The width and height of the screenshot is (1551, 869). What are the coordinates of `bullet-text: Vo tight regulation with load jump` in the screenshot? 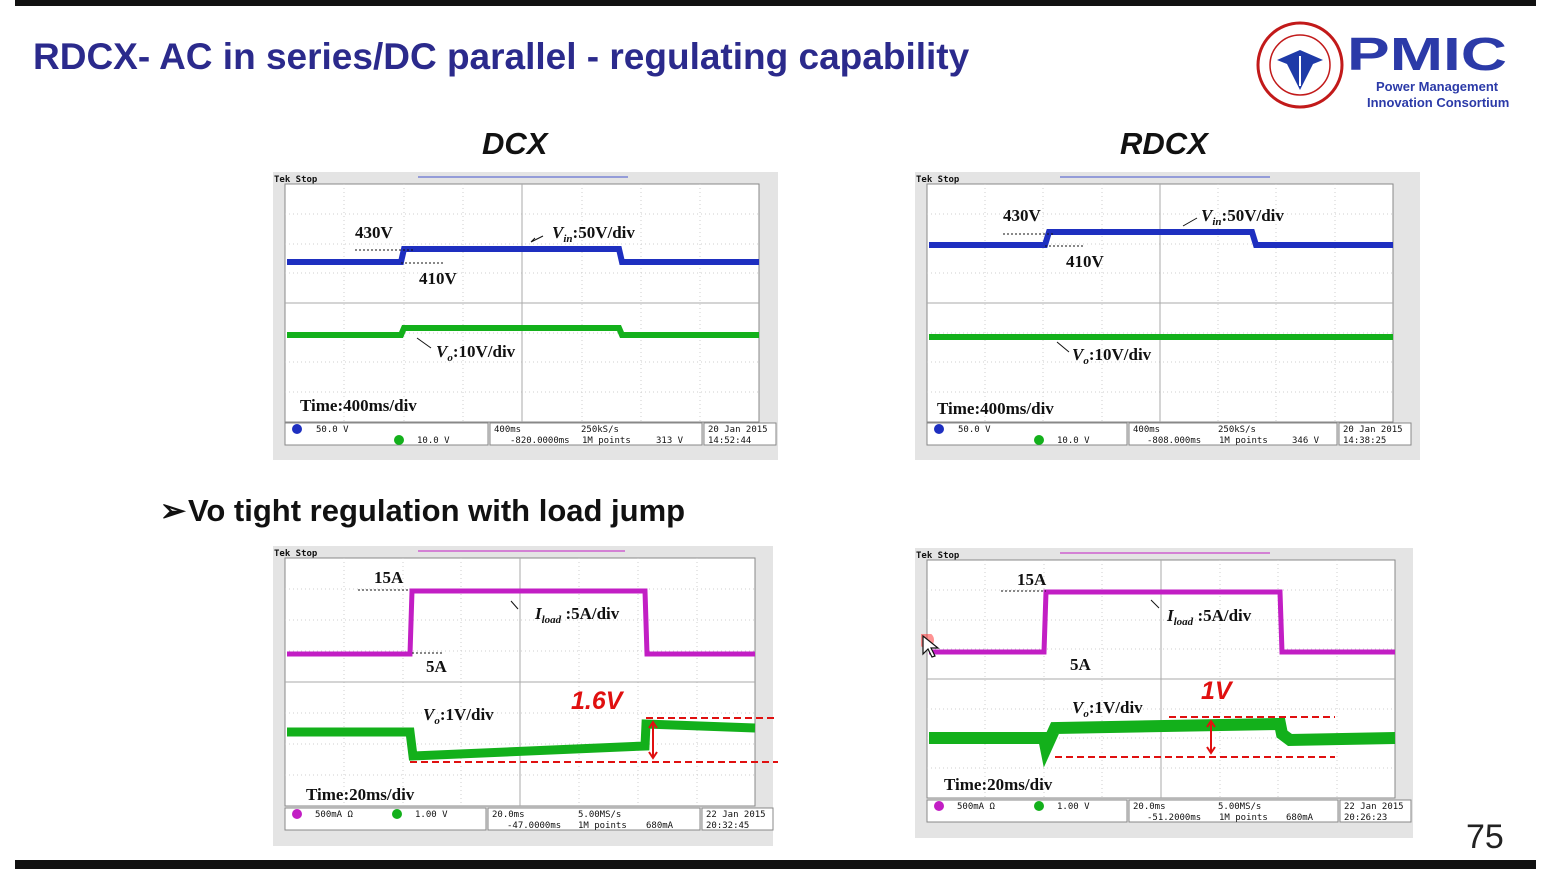 It's located at (437, 510).